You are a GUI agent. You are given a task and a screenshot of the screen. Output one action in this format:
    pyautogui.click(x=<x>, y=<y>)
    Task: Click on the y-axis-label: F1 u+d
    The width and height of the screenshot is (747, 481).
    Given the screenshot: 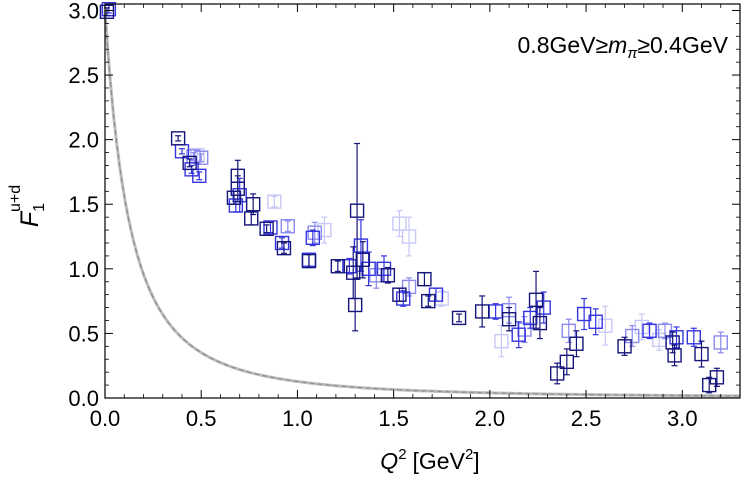 What is the action you would take?
    pyautogui.click(x=27, y=206)
    